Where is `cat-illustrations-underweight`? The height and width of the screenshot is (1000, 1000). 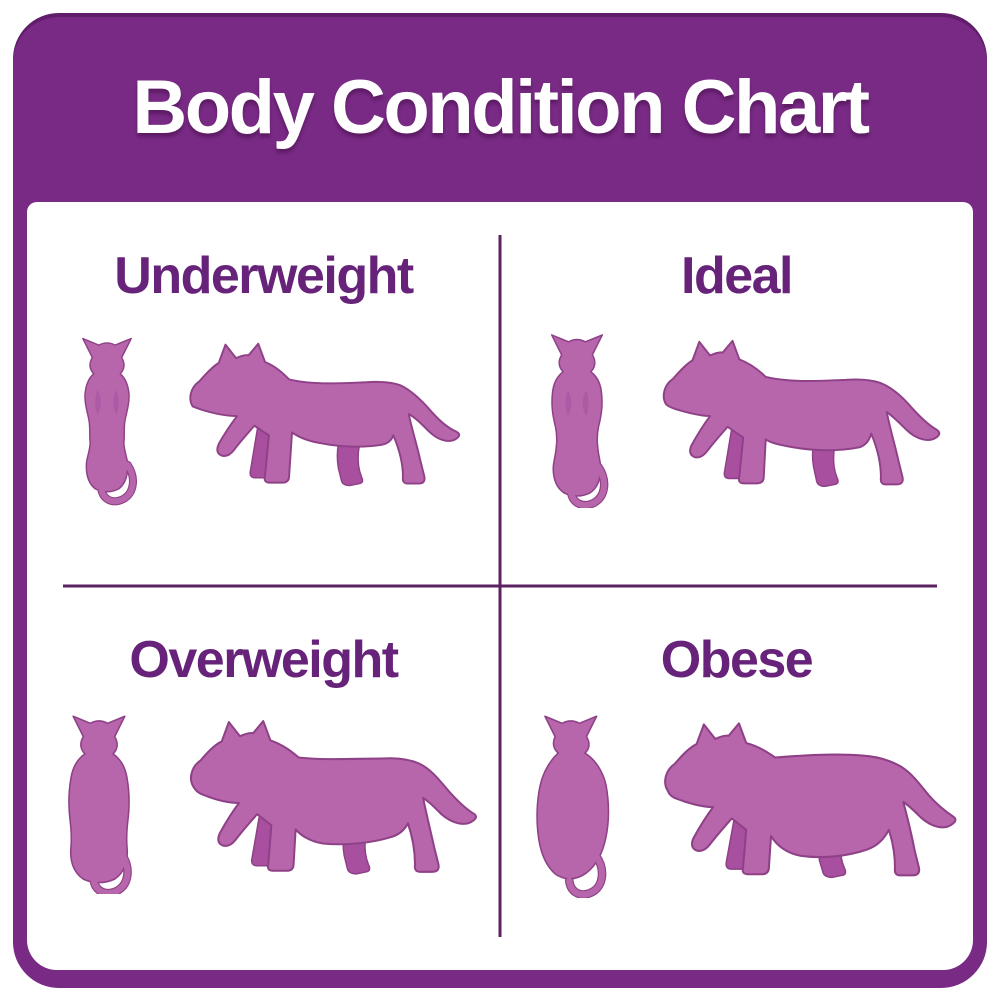
cat-illustrations-underweight is located at coordinates (264, 417).